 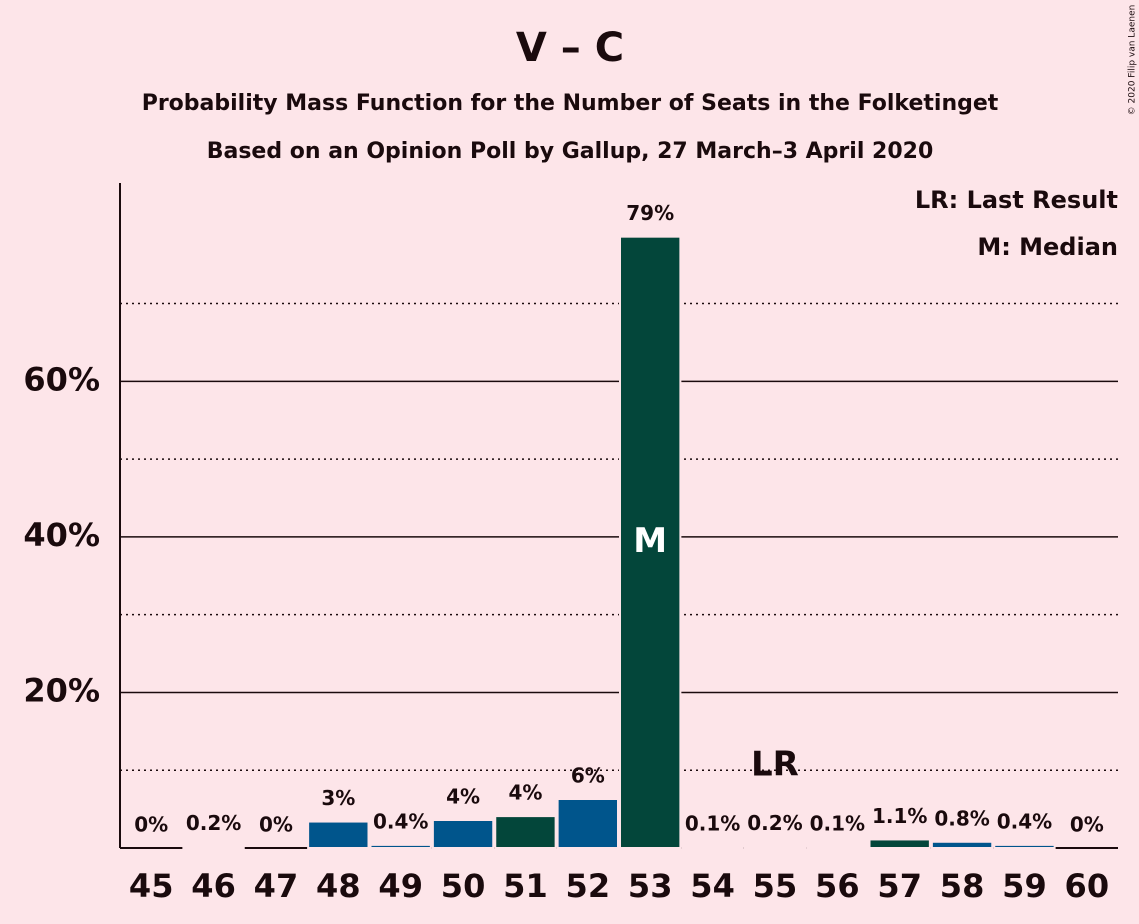 I want to click on copyright: © 2020 Filip van Laenen, so click(x=1133, y=60).